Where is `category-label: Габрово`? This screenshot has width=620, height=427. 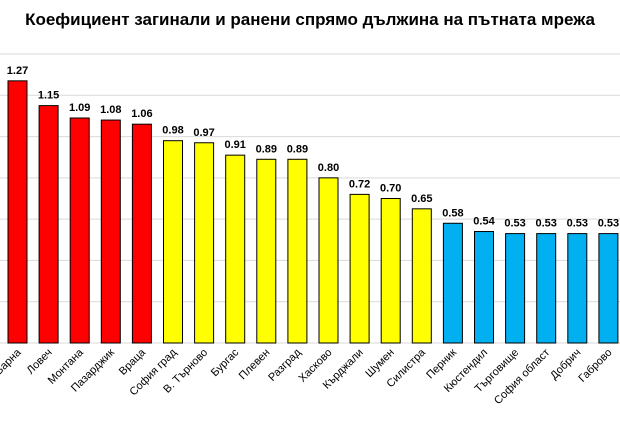
category-label: Габрово is located at coordinates (595, 366).